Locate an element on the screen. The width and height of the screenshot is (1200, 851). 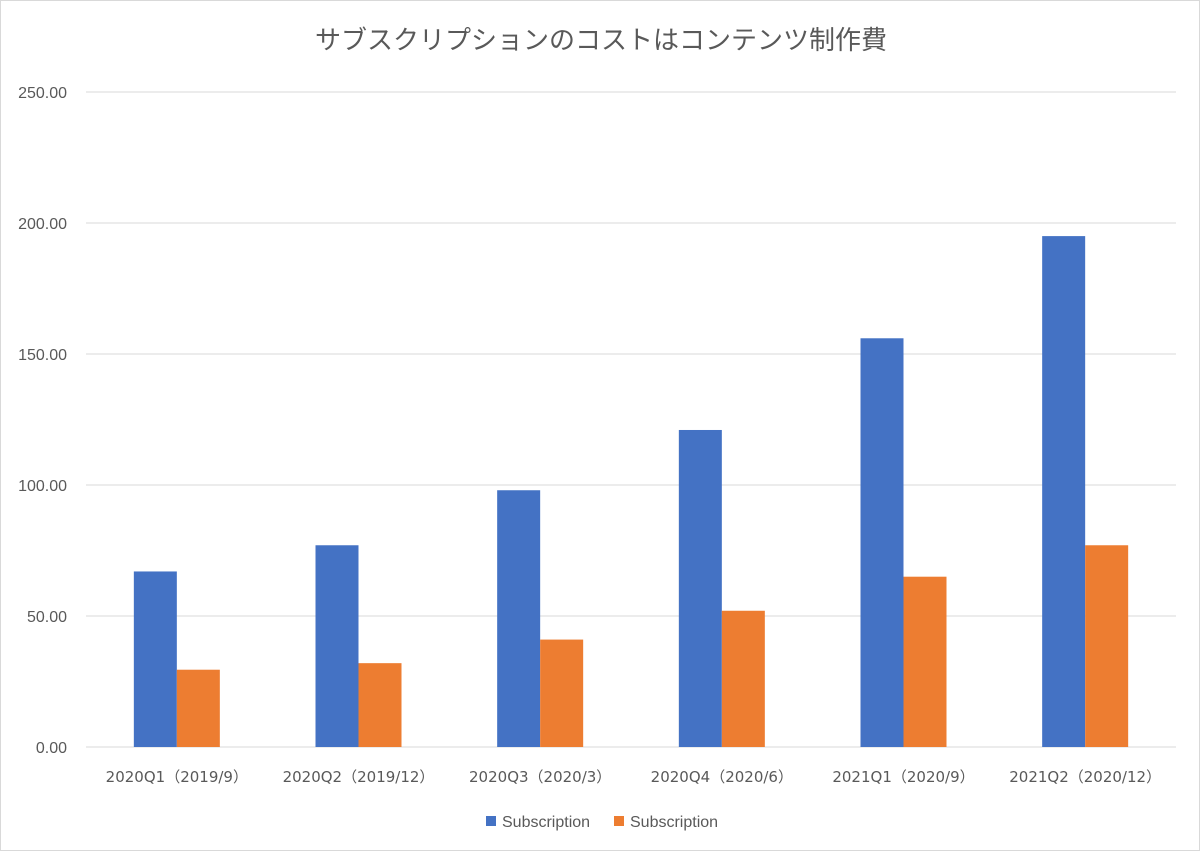
x-category-label: 2021Q1（2020/9） is located at coordinates (903, 777).